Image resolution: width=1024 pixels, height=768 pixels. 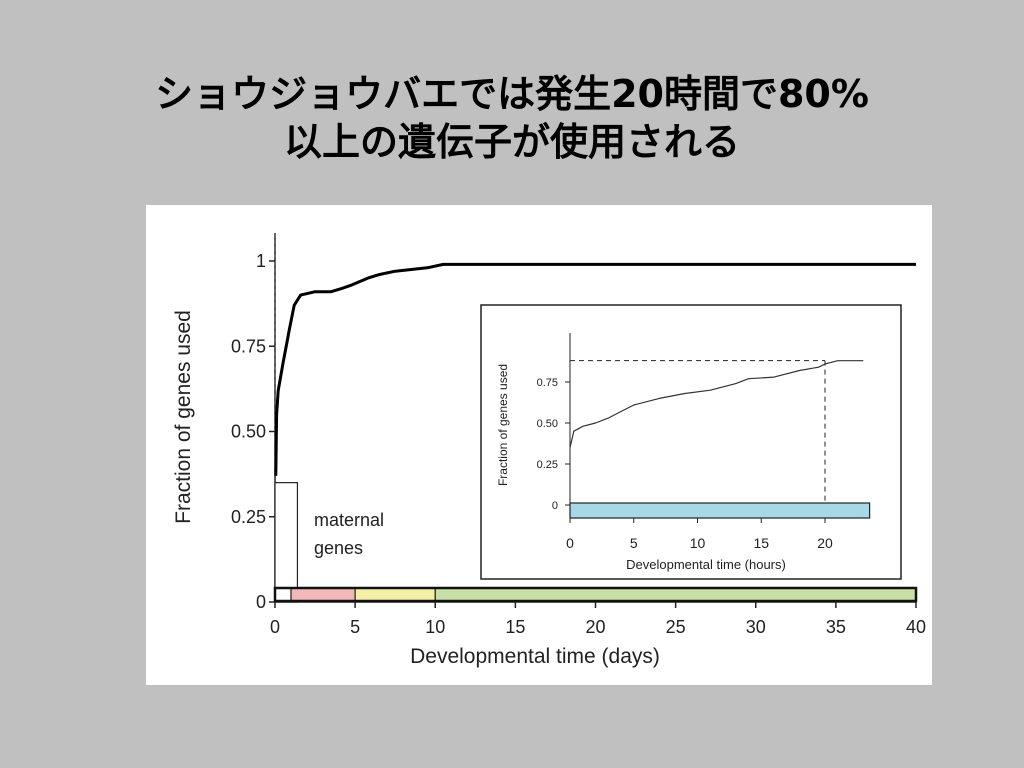 I want to click on stage-bar-frame, so click(x=595, y=594).